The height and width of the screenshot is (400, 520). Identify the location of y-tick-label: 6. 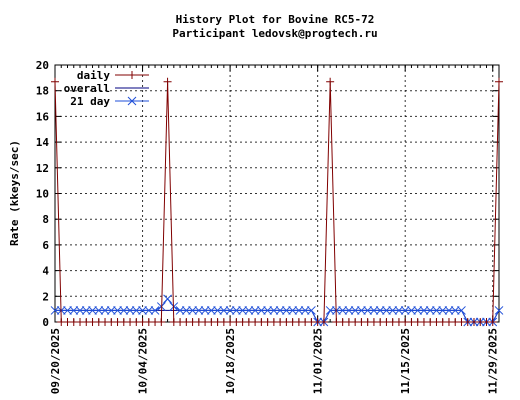
(45, 245).